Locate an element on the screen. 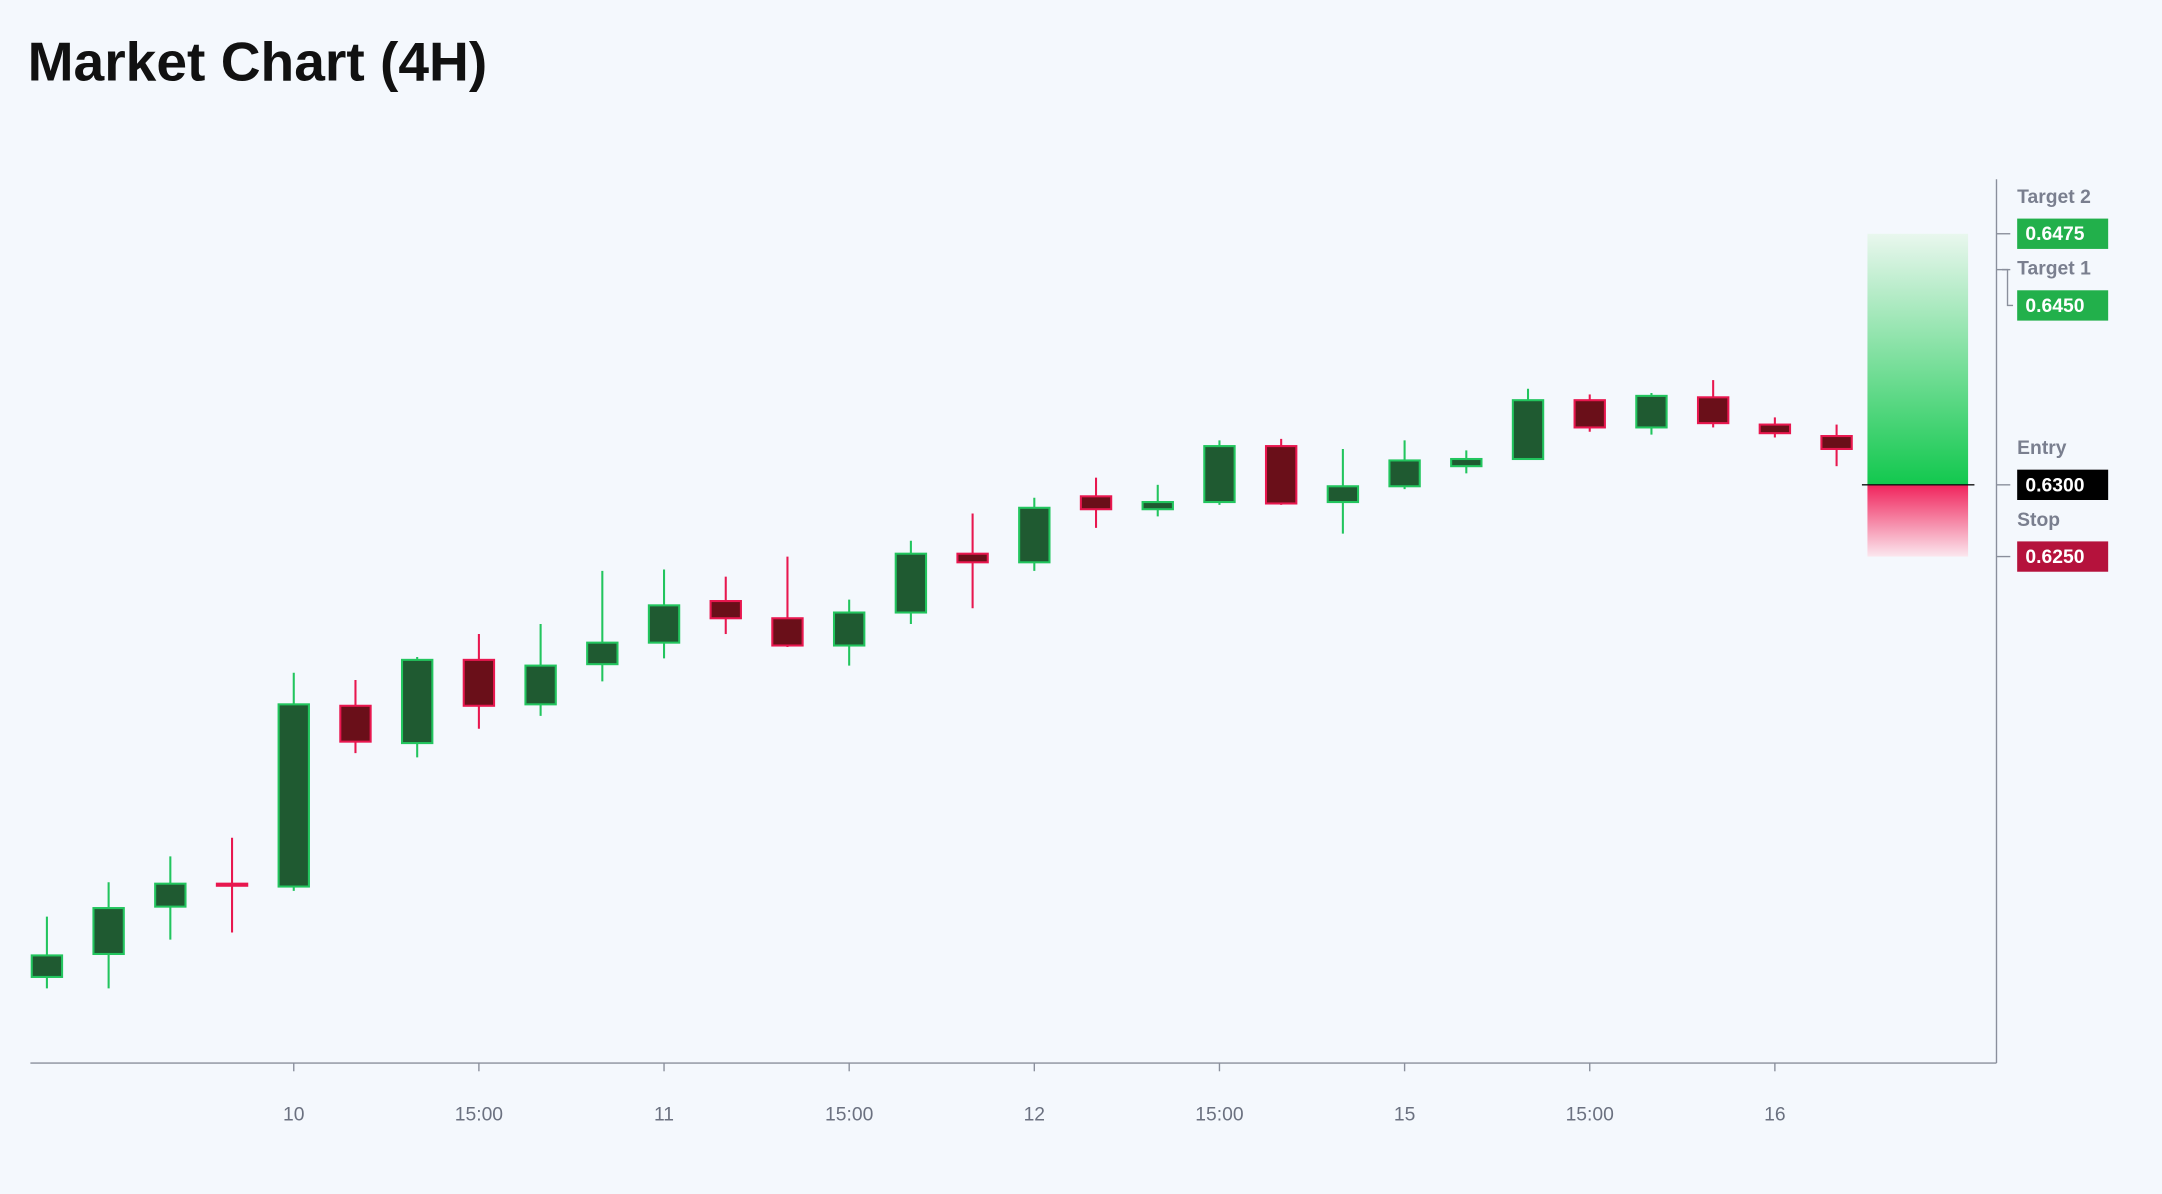 The height and width of the screenshot is (1194, 2162). x-tick-label: 11 is located at coordinates (664, 1115).